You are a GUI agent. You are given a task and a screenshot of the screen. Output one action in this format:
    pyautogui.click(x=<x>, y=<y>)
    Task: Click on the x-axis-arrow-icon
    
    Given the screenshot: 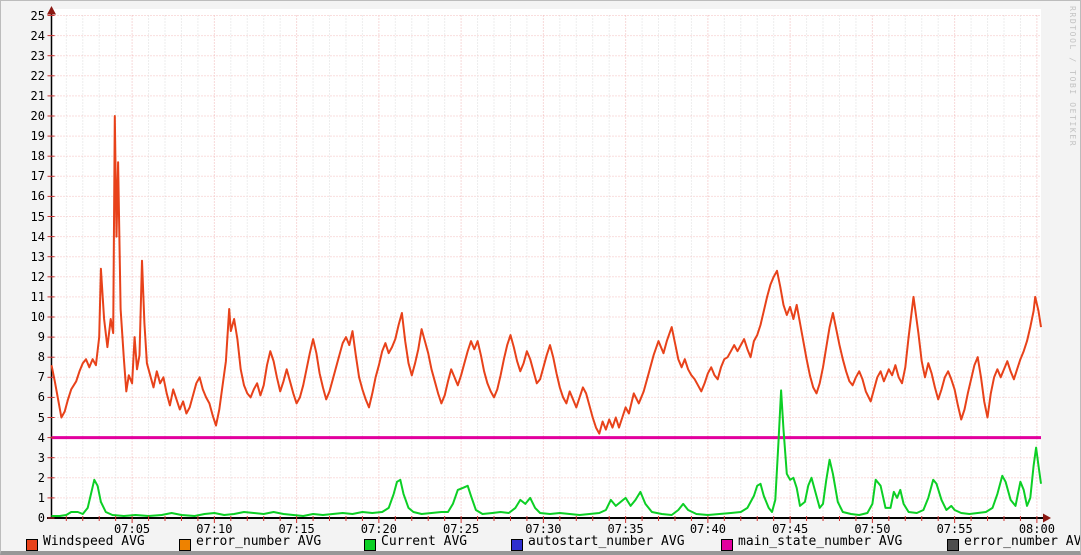 What is the action you would take?
    pyautogui.click(x=1047, y=518)
    